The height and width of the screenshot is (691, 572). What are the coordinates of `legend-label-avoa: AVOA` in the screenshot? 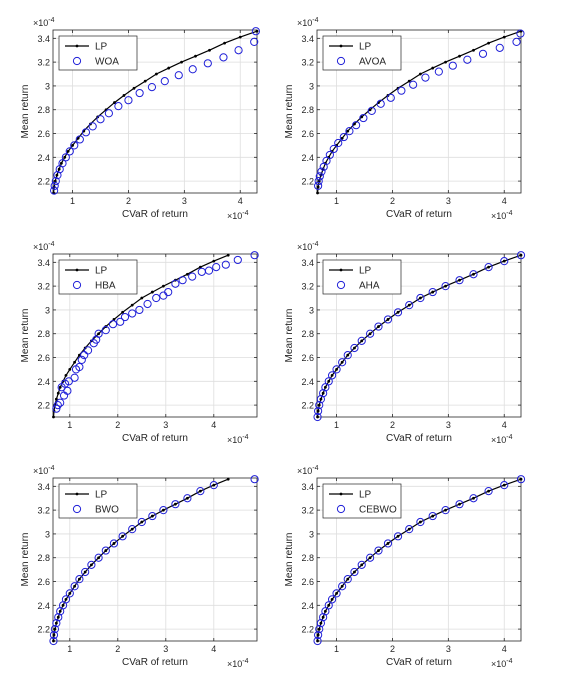 It's located at (372, 62).